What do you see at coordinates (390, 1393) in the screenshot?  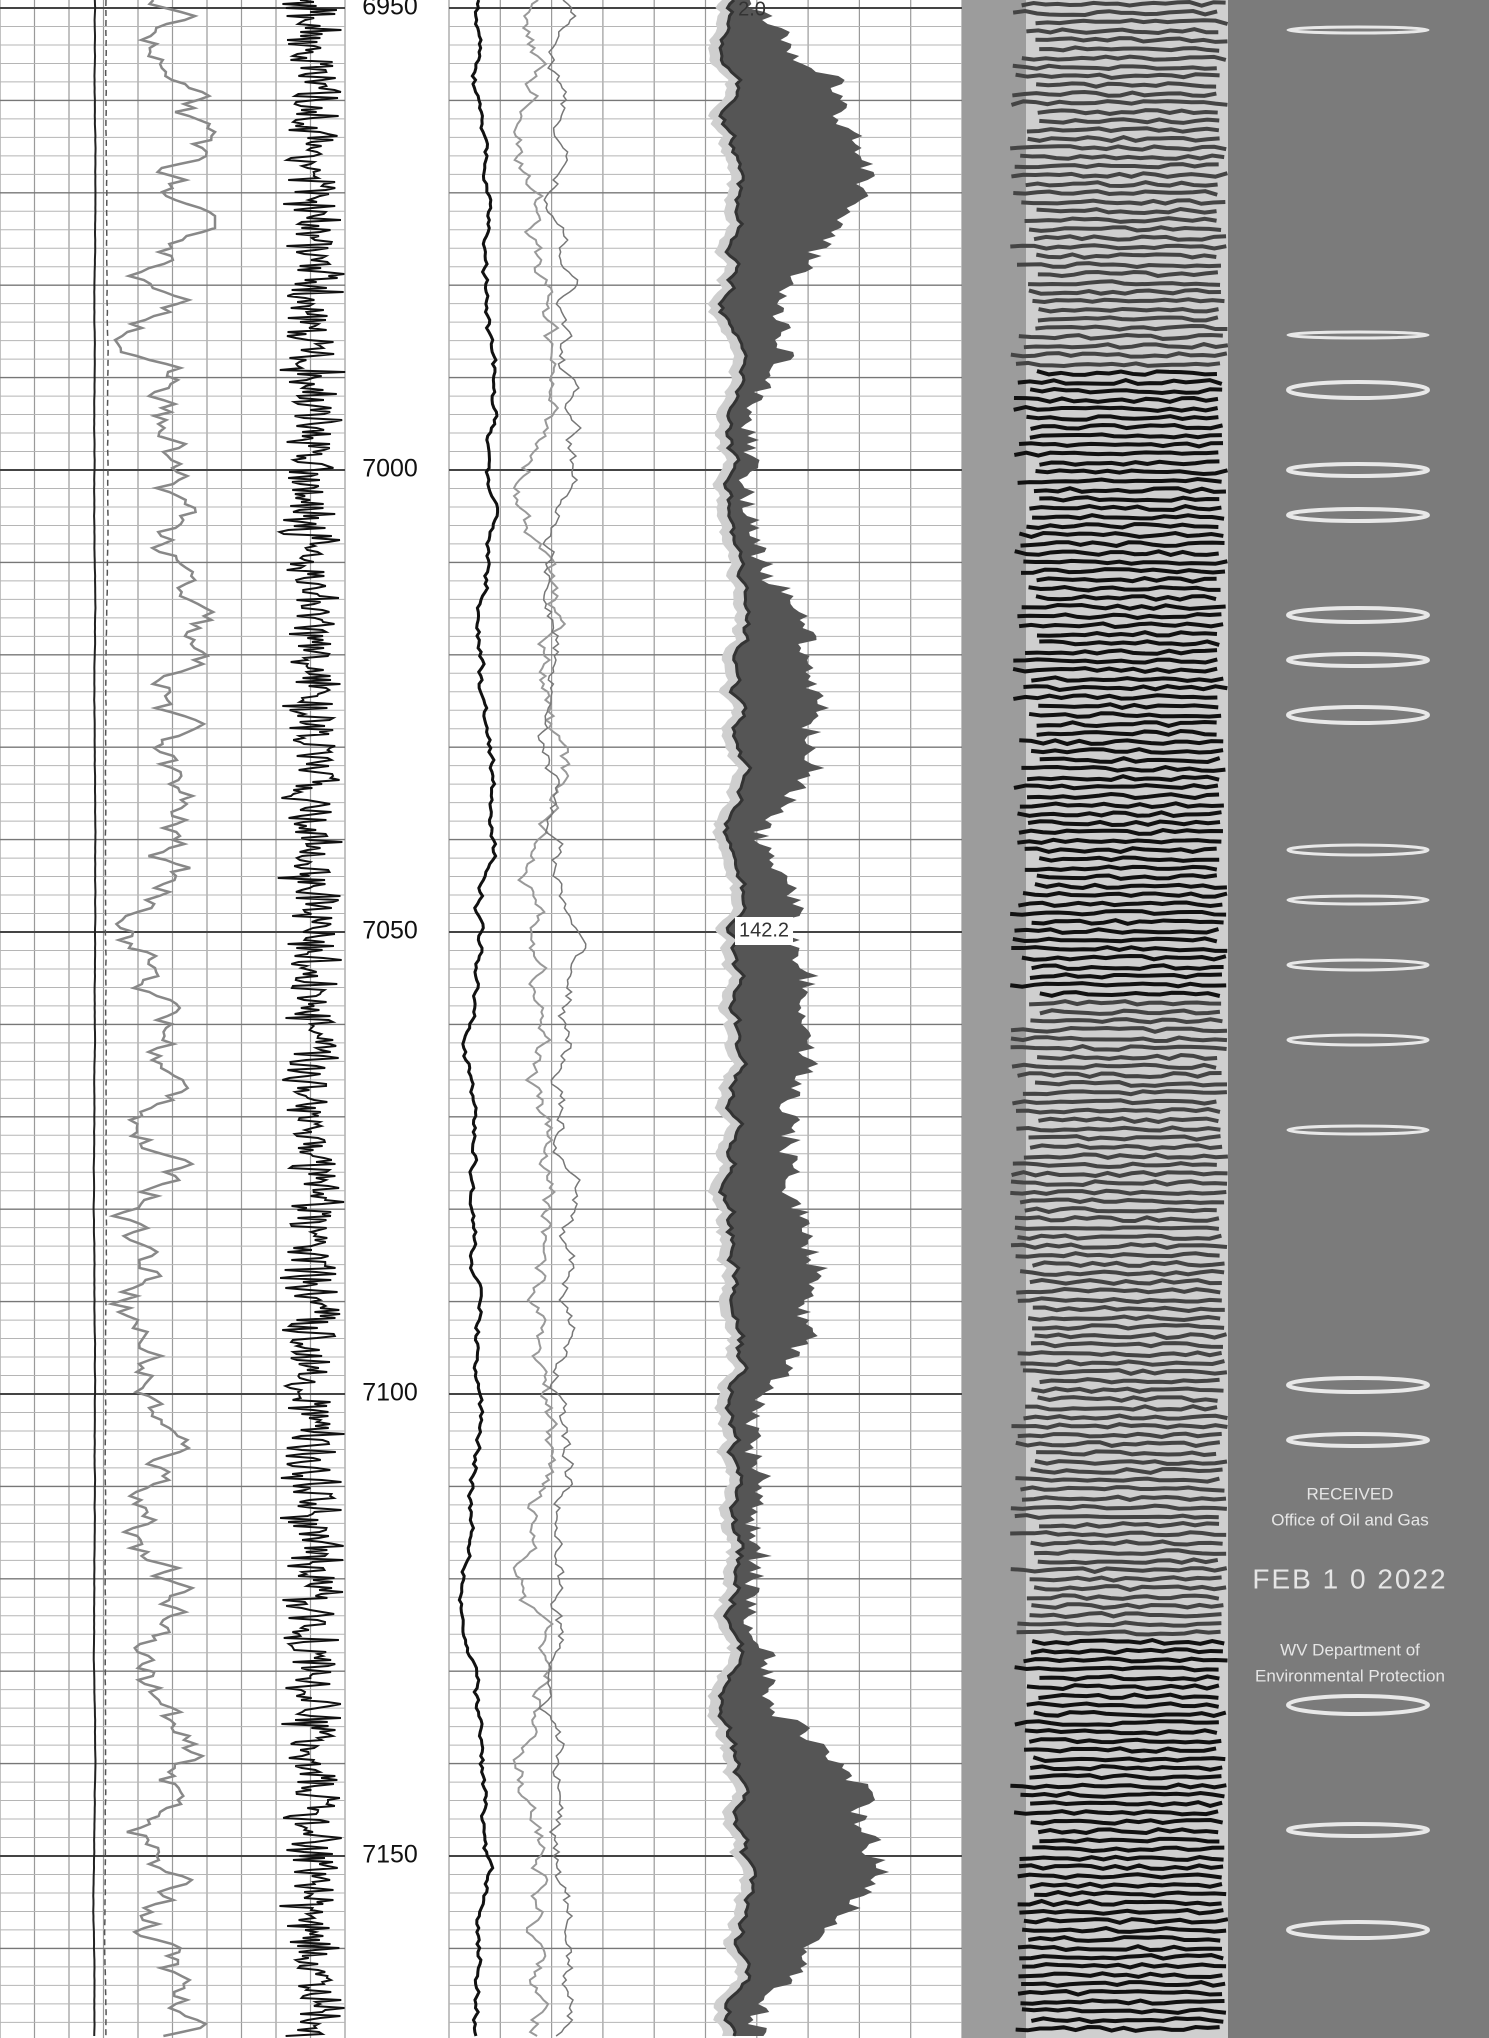 I see `depth-label: 7100` at bounding box center [390, 1393].